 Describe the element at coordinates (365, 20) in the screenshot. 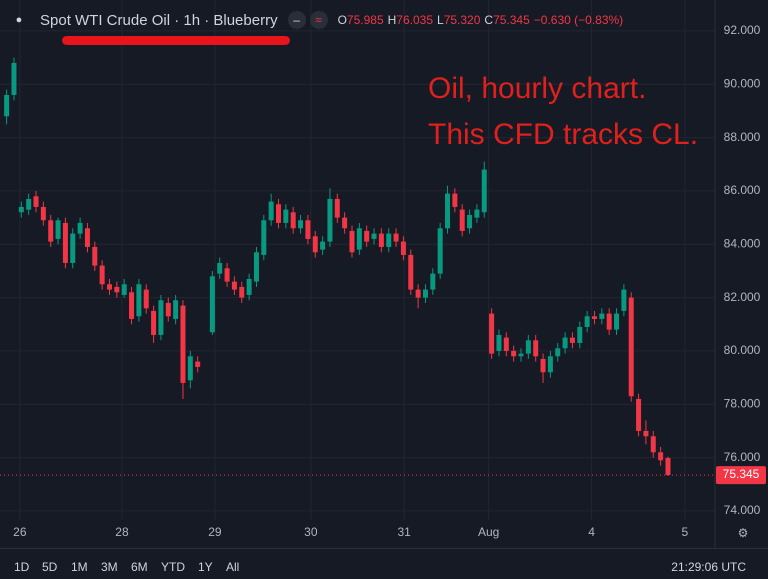

I see `ohlc-value: 75.985` at that location.